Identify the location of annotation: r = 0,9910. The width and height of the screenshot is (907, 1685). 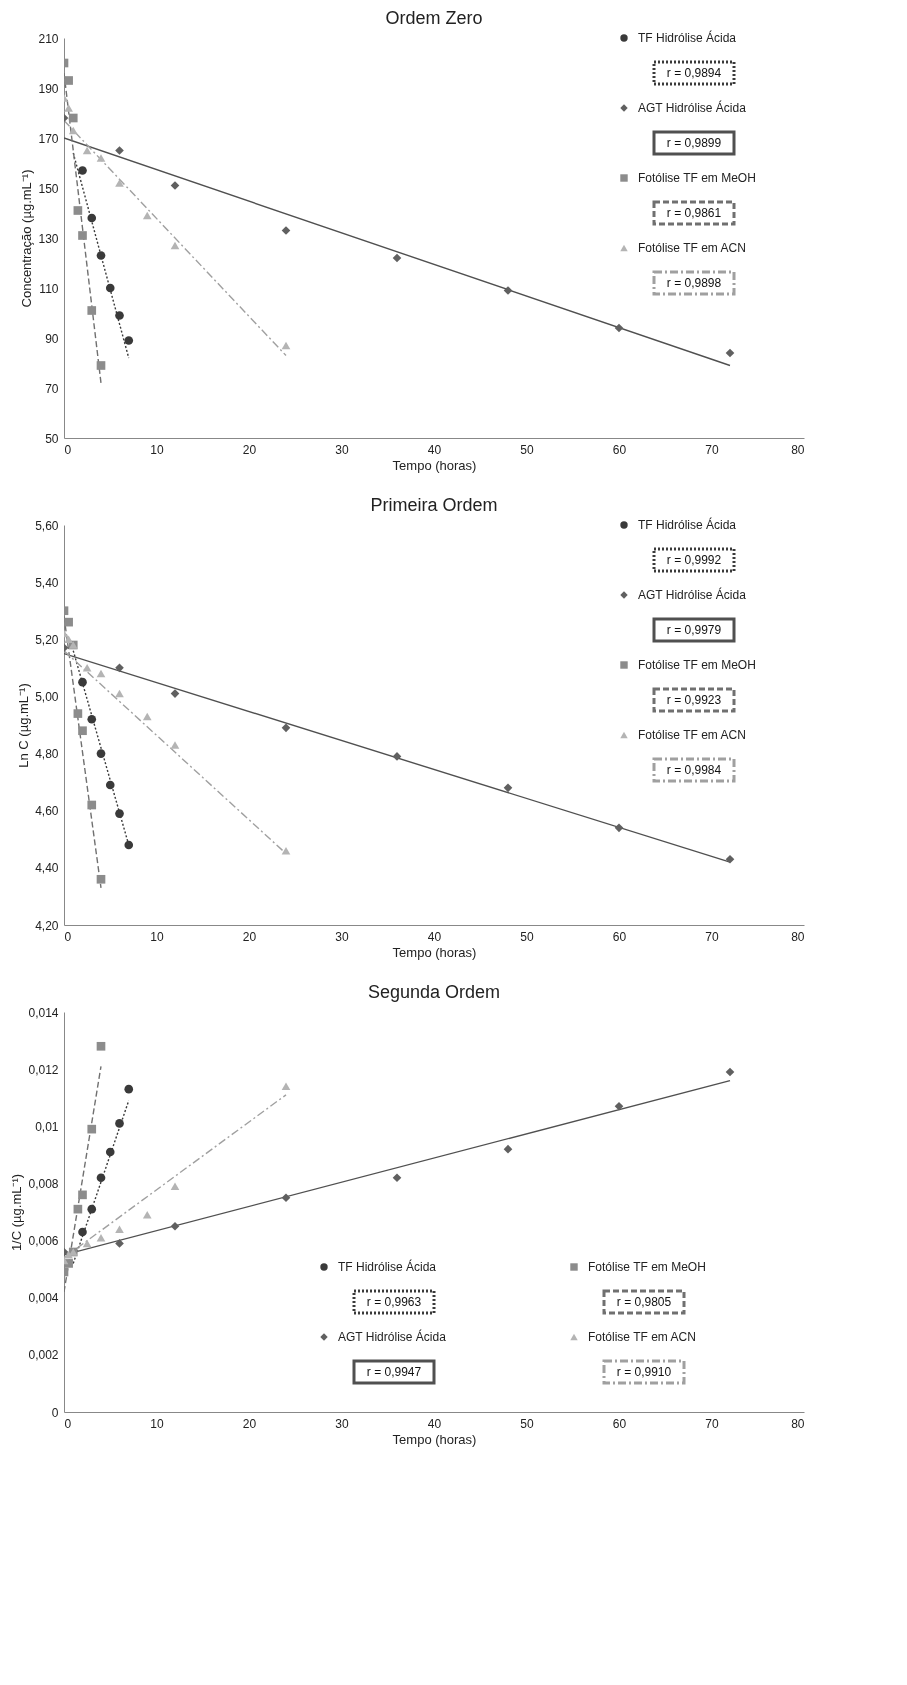
(644, 1372).